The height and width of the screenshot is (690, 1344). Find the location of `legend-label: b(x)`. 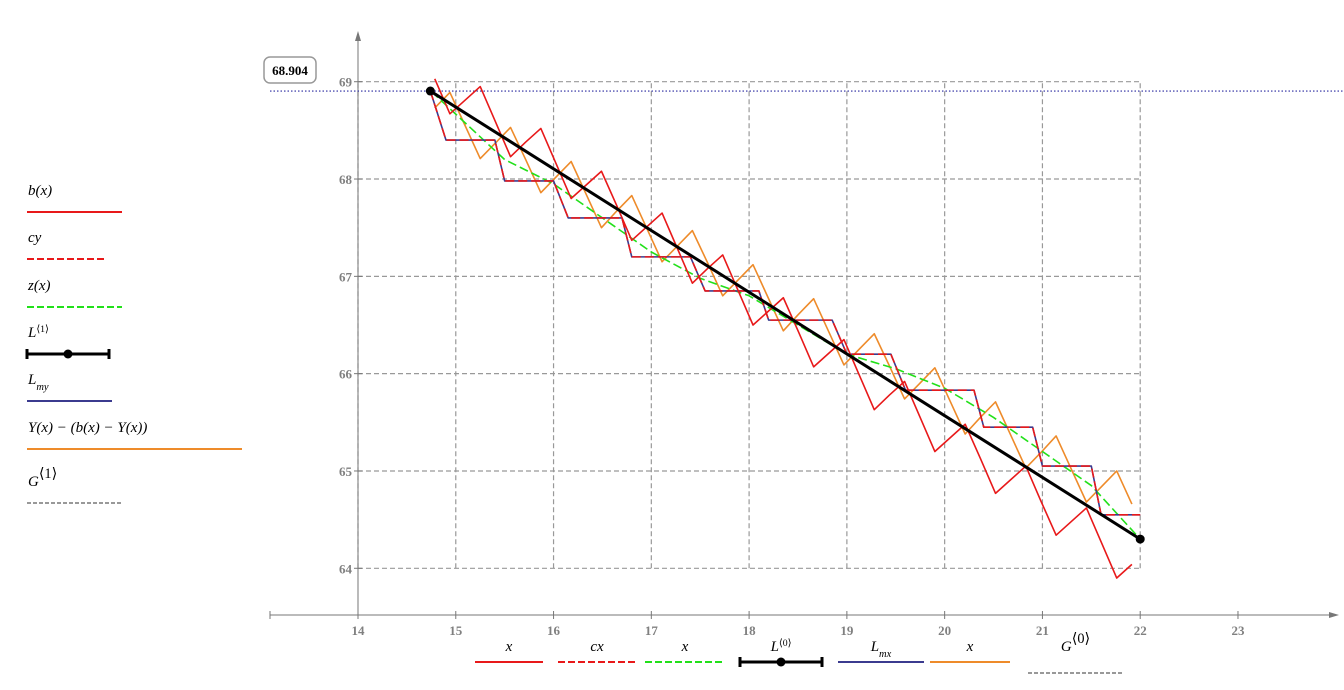

legend-label: b(x) is located at coordinates (40, 191).